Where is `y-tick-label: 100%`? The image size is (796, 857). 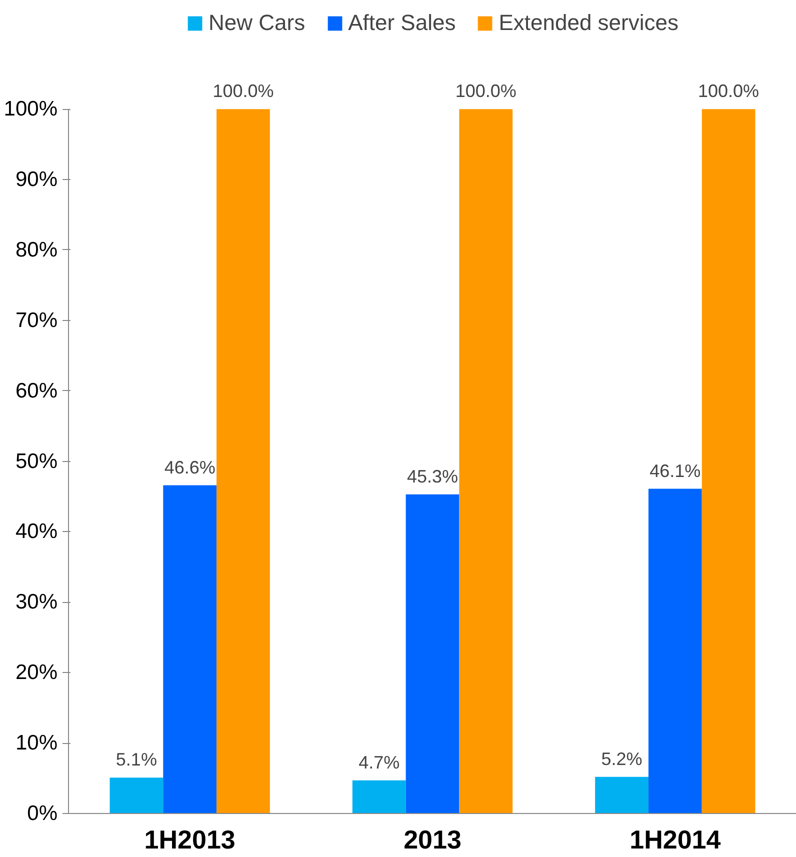
y-tick-label: 100% is located at coordinates (31, 109).